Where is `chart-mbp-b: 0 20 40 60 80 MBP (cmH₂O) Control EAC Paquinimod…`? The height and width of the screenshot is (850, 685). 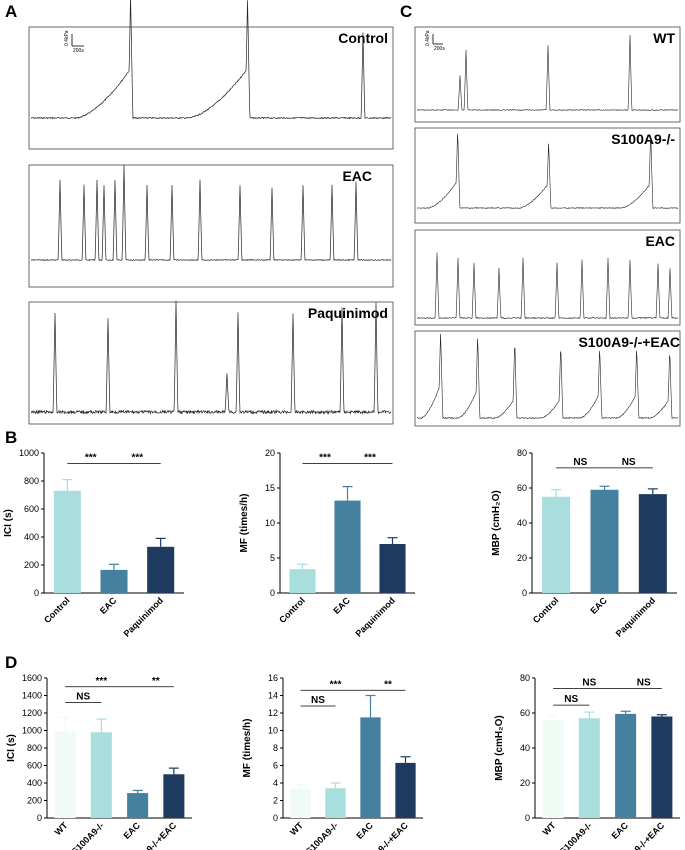 chart-mbp-b: 0 20 40 60 80 MBP (cmH₂O) Control EAC Paquinimod… is located at coordinates (584, 543).